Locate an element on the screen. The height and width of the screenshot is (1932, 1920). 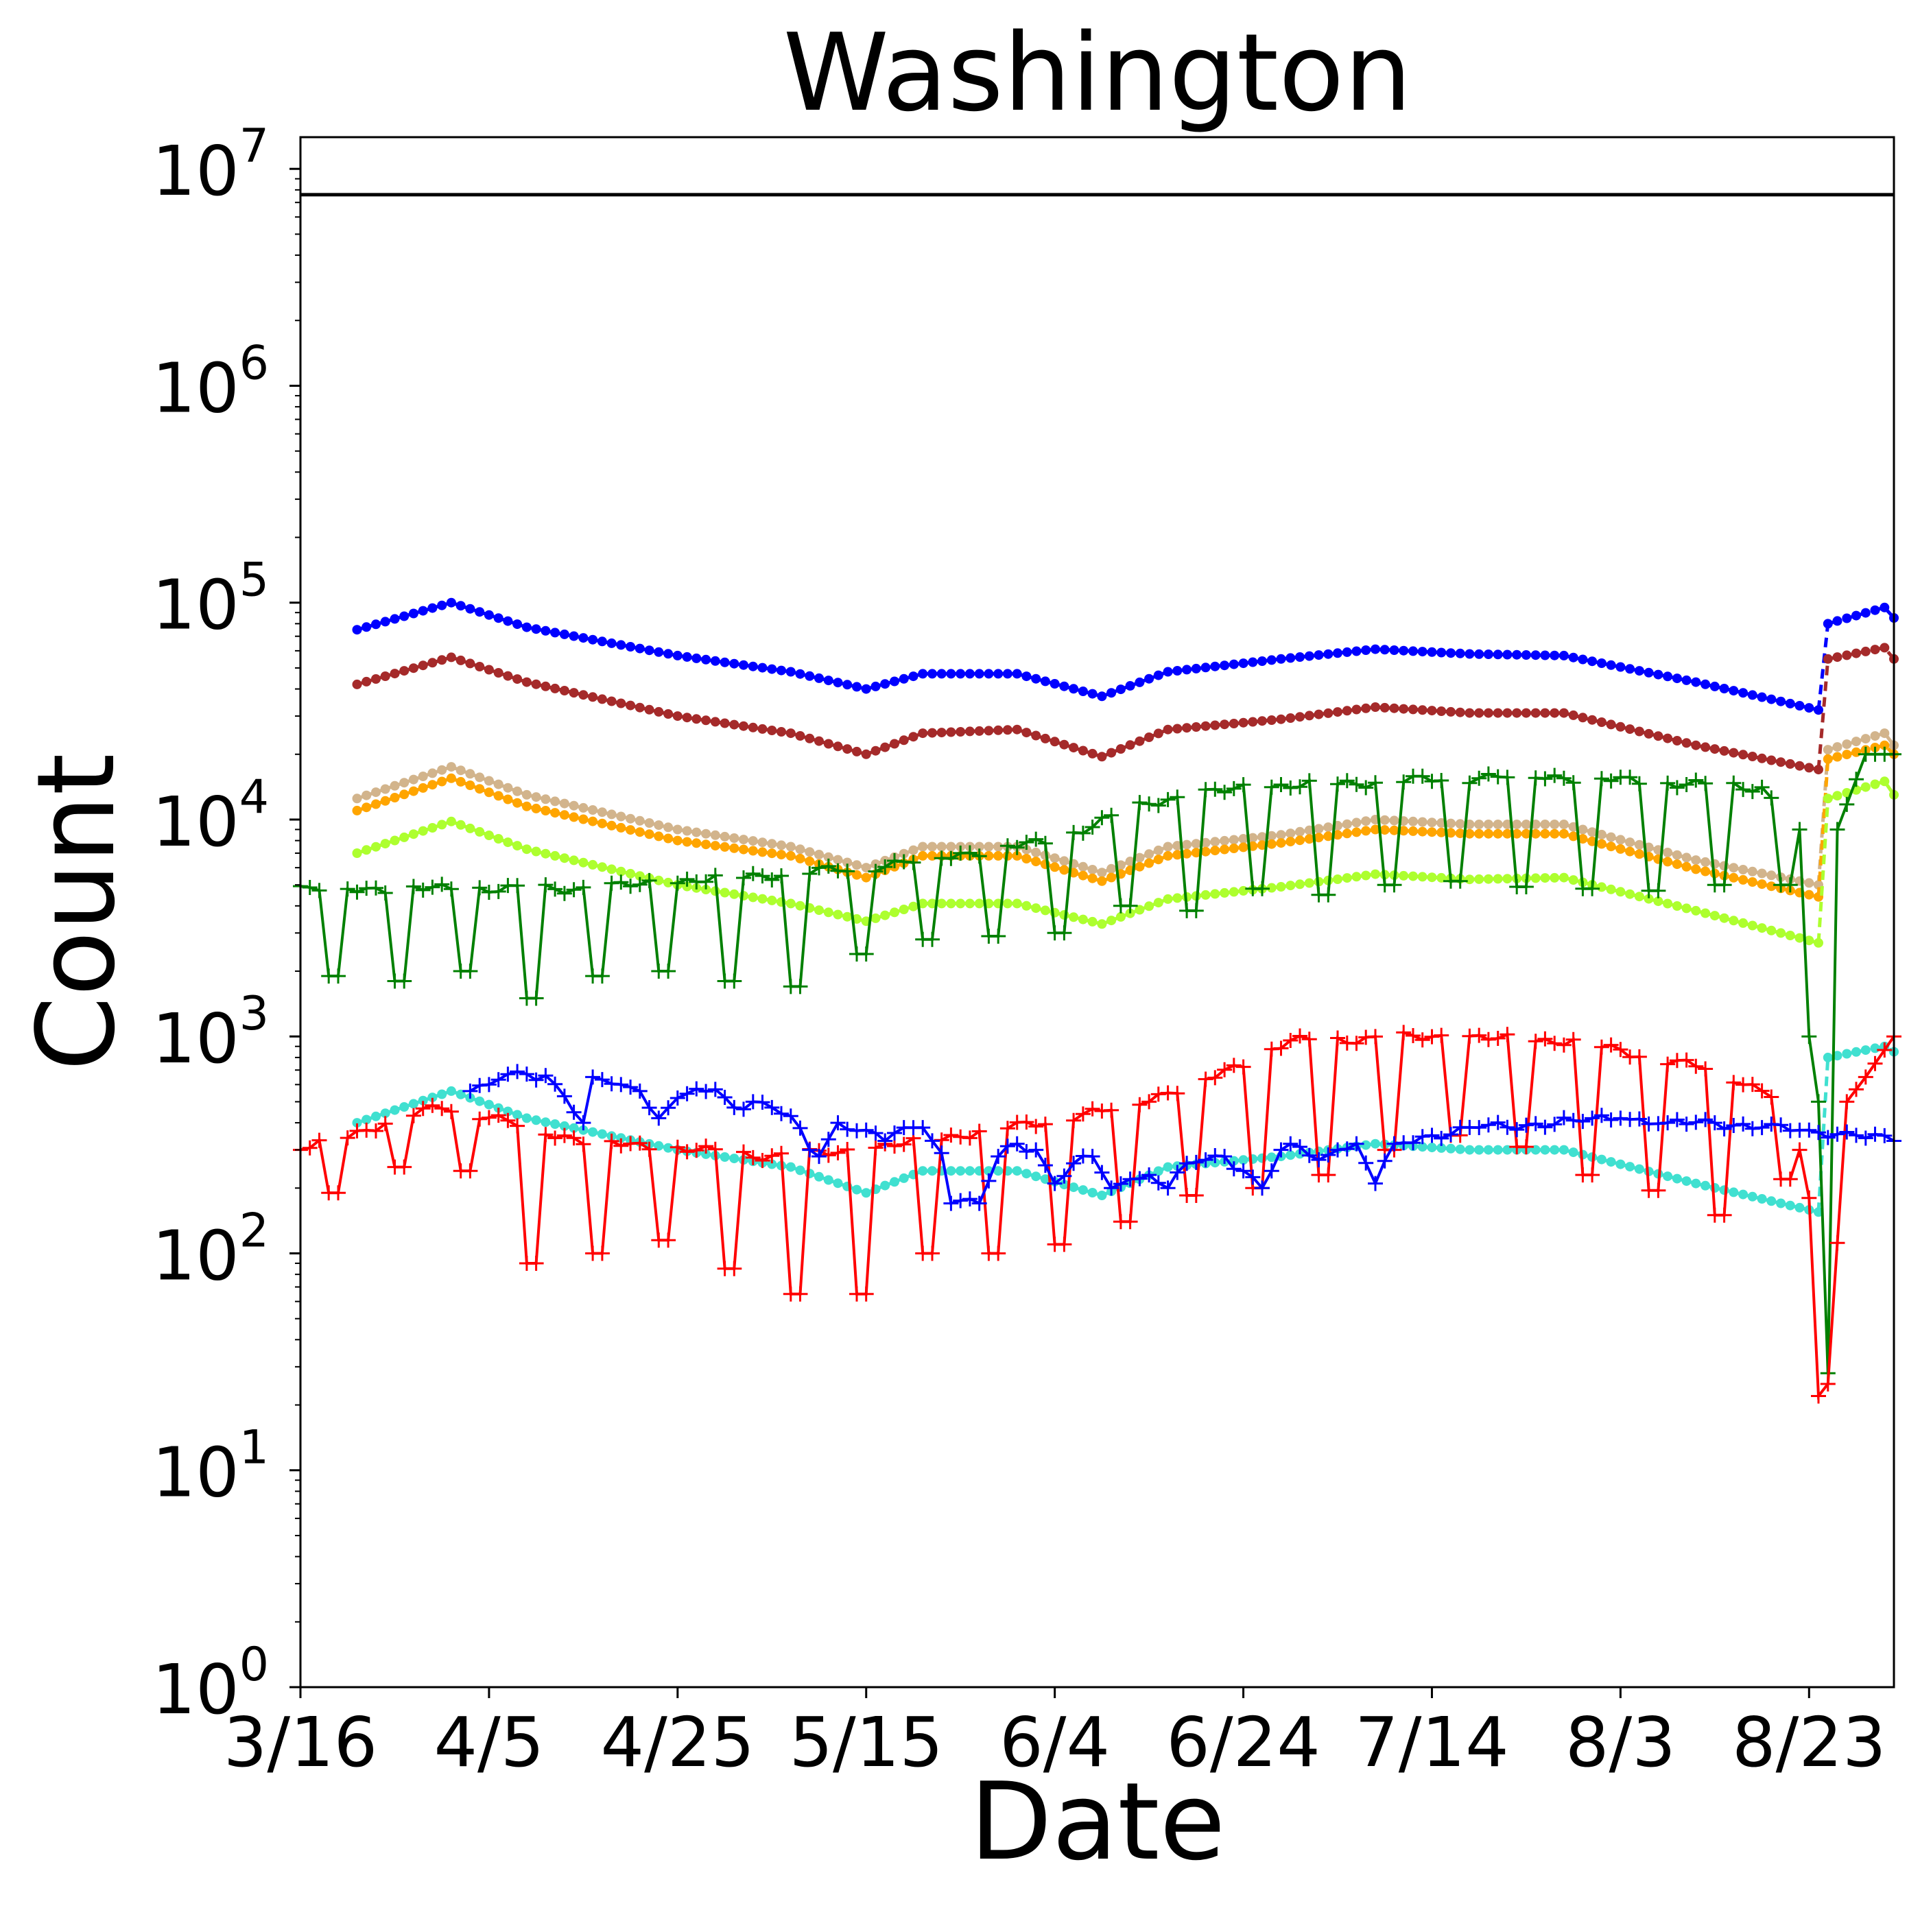
series-gap-line is located at coordinates (1823, 828).